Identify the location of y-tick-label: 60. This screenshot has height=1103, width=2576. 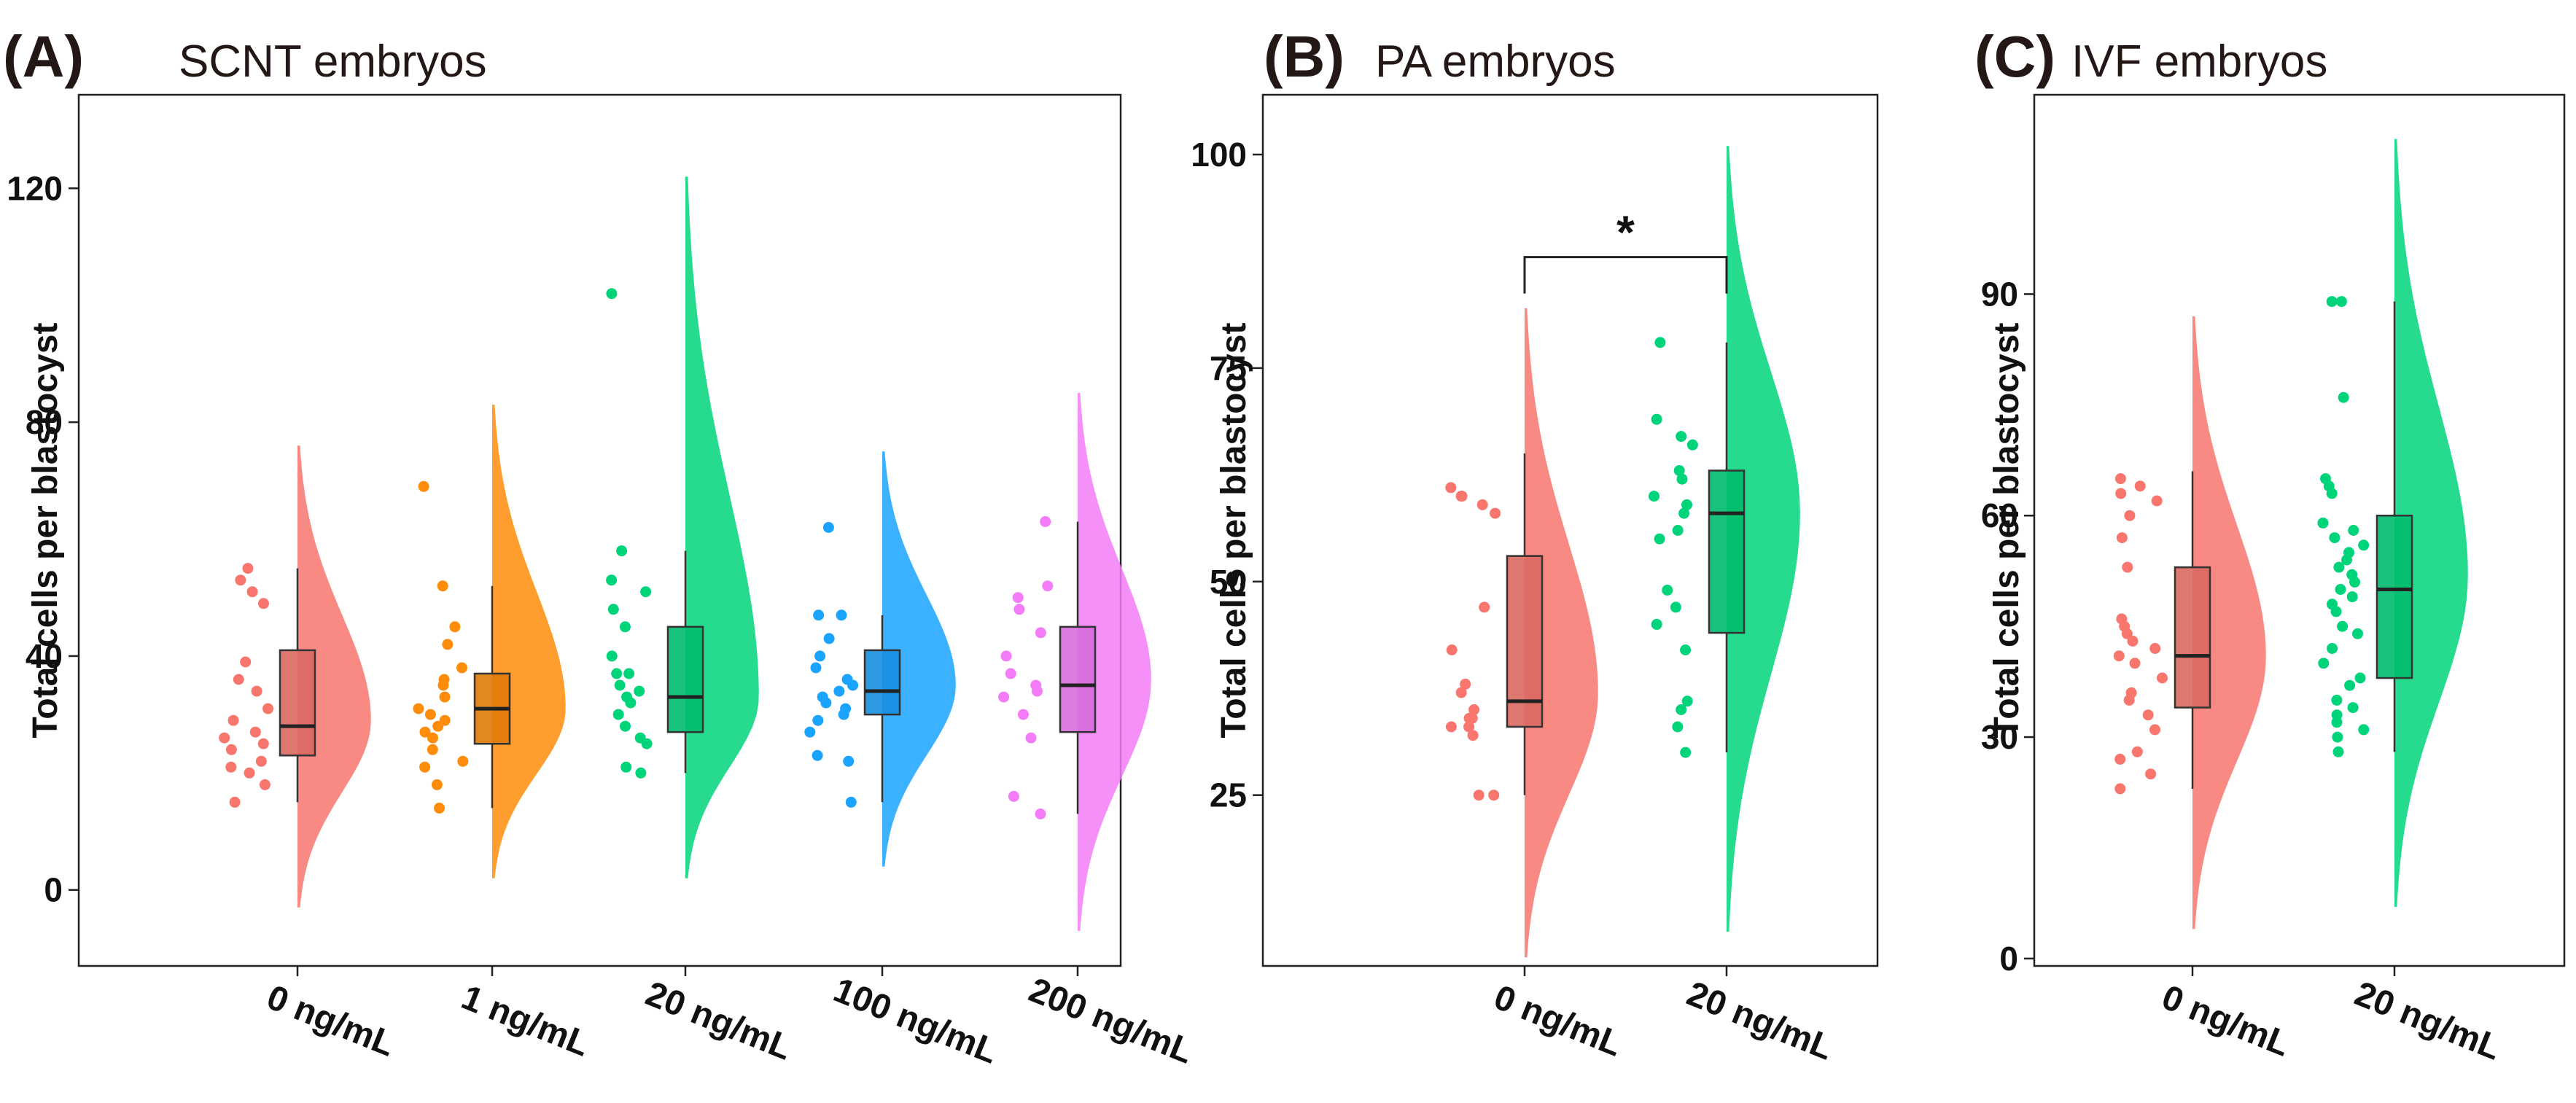
(1999, 515).